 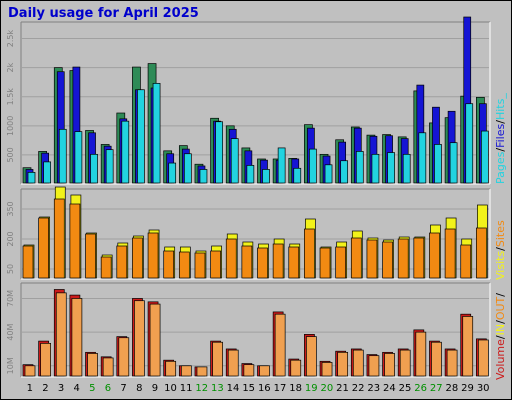 What do you see at coordinates (10, 67) in the screenshot?
I see `y-tick-label: 2k` at bounding box center [10, 67].